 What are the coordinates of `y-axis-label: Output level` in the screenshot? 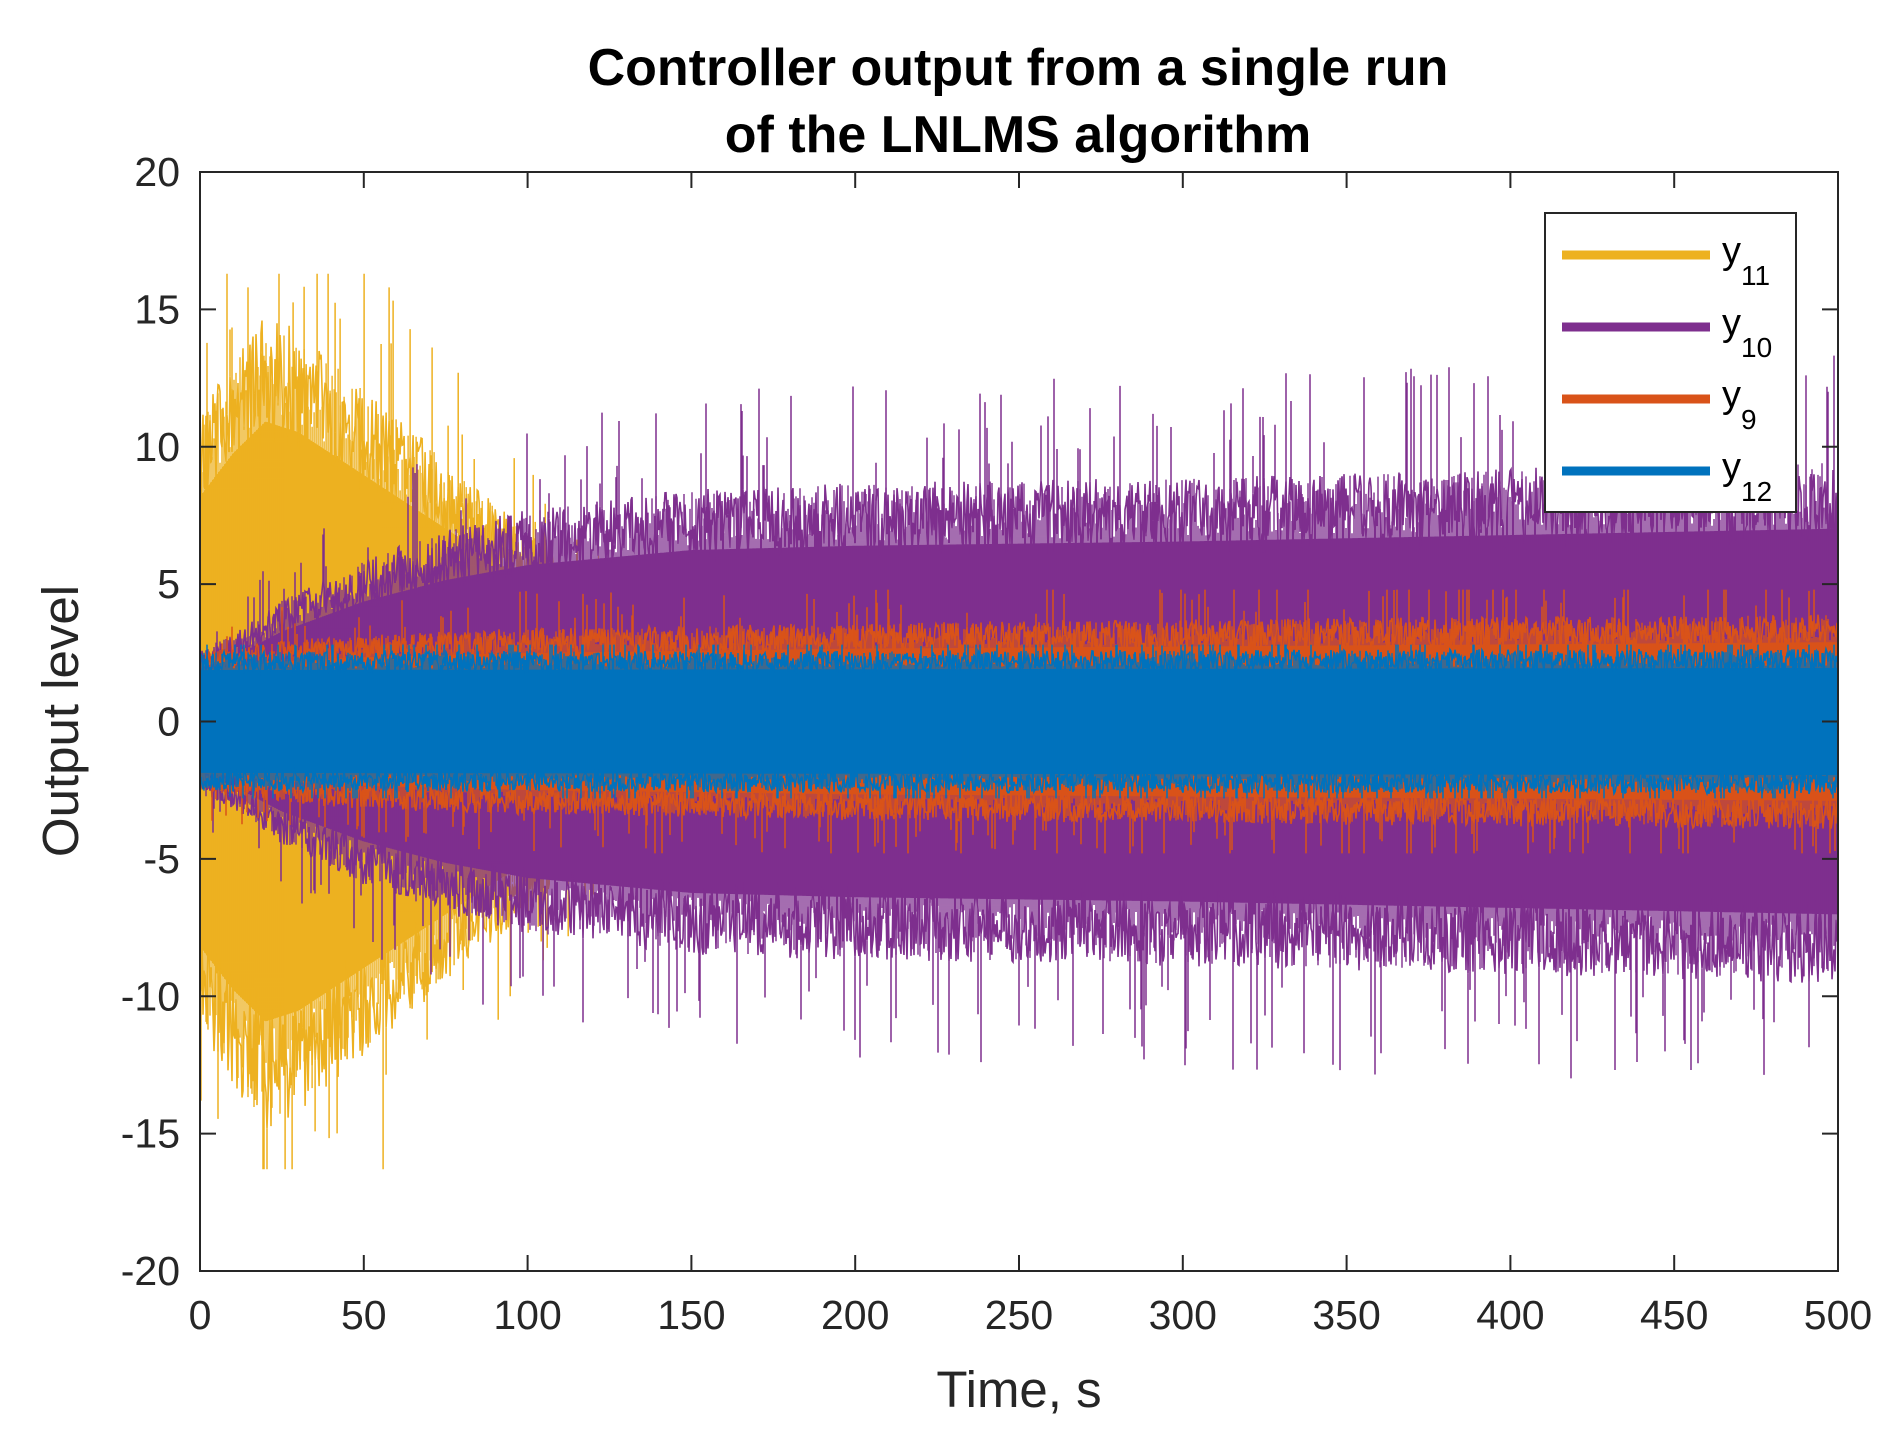 It's located at (60, 721).